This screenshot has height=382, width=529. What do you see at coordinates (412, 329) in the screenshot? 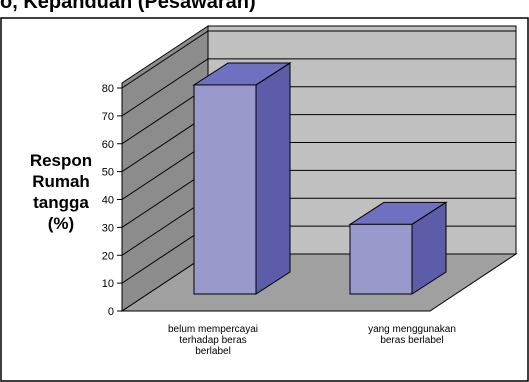
I see `x-category-label-line: yang menggunakan` at bounding box center [412, 329].